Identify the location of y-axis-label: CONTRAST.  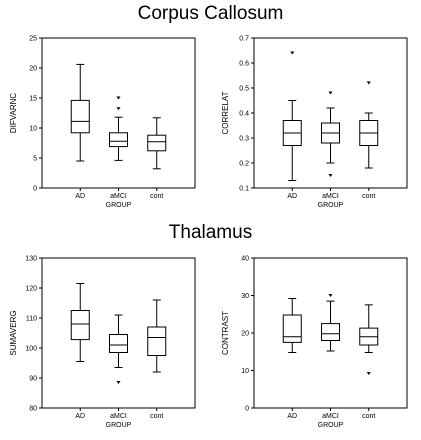
(225, 333).